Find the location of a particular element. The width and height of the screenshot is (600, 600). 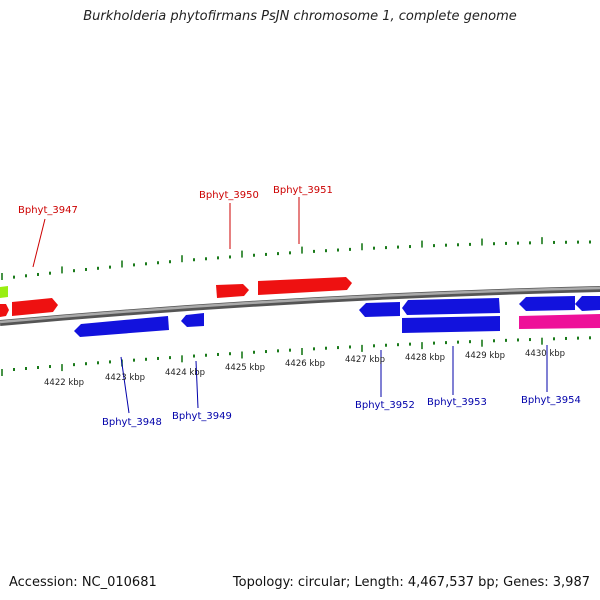

gene-feature-green is located at coordinates (4, 292).